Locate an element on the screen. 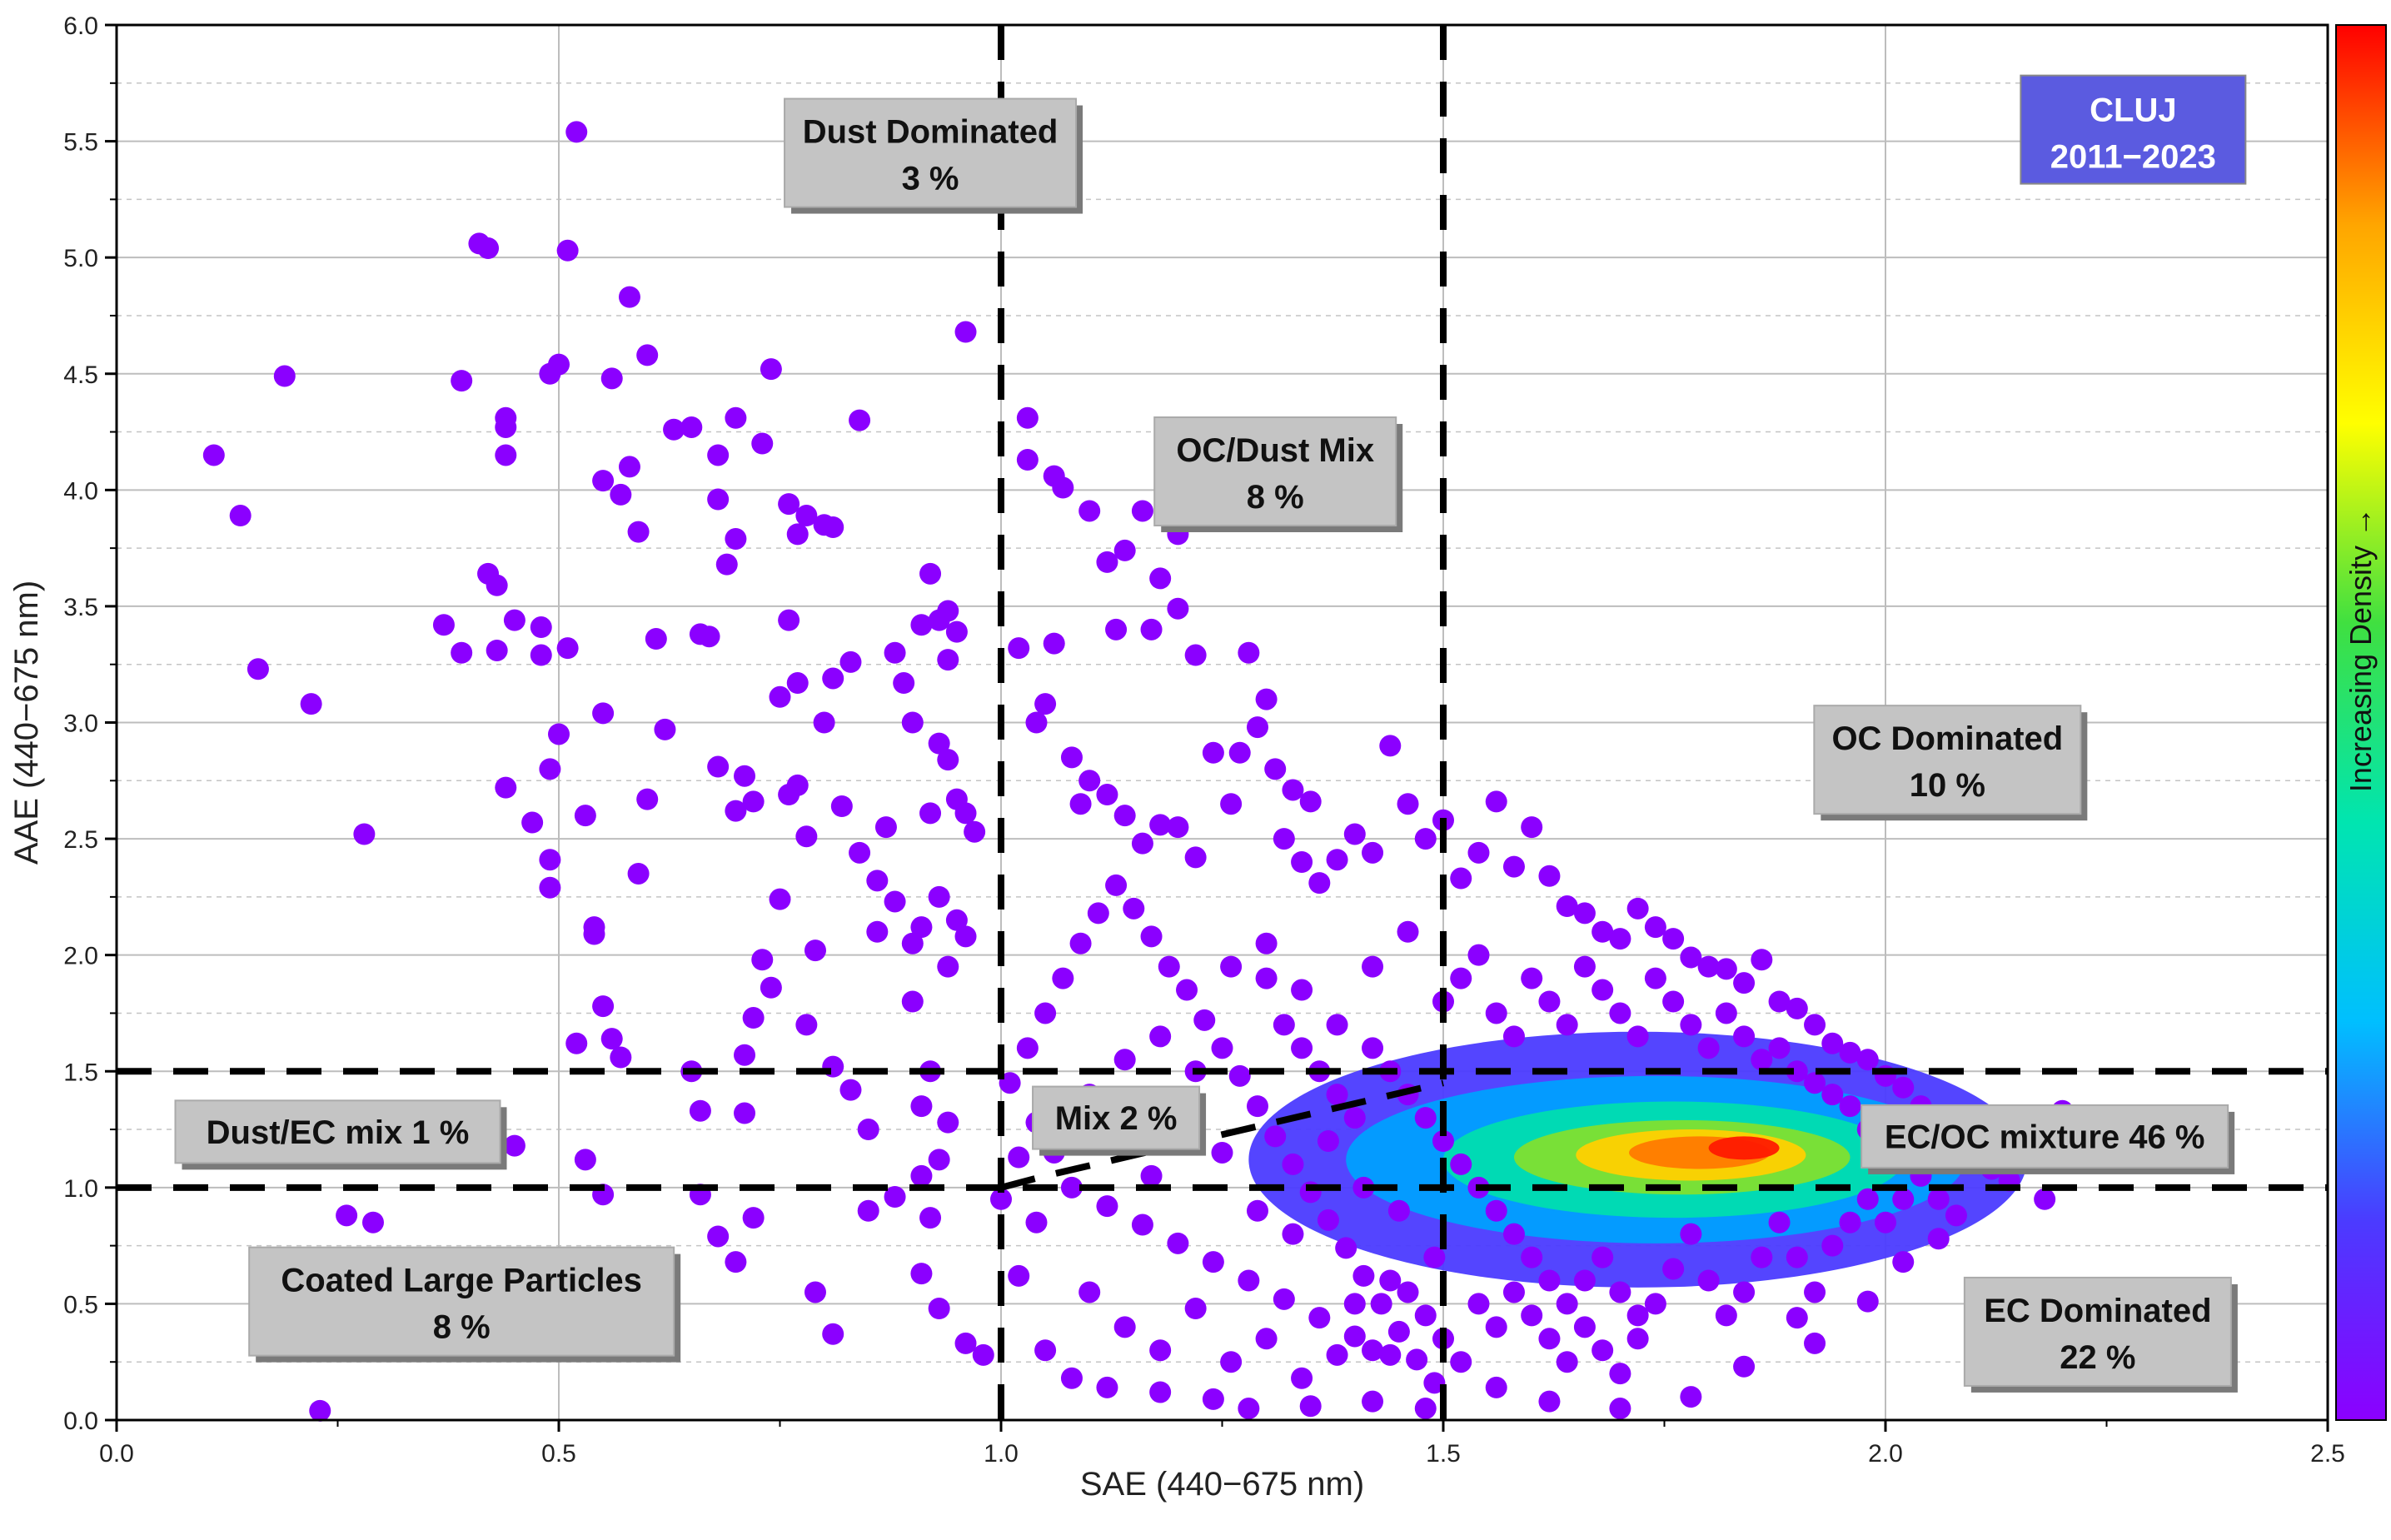  y-tick-label: 3.5 is located at coordinates (81, 607).